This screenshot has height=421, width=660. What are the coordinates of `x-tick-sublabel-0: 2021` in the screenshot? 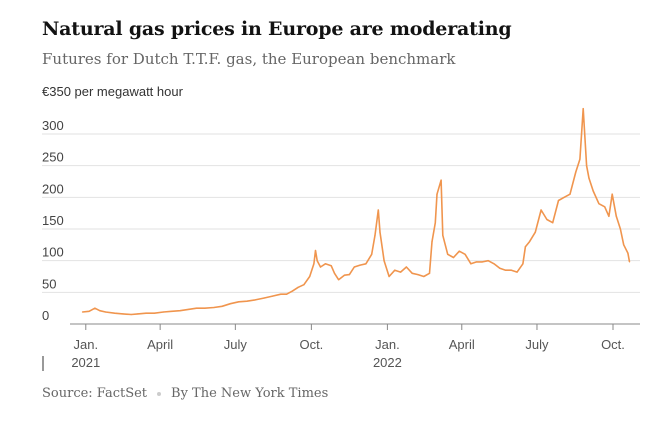 It's located at (85, 362).